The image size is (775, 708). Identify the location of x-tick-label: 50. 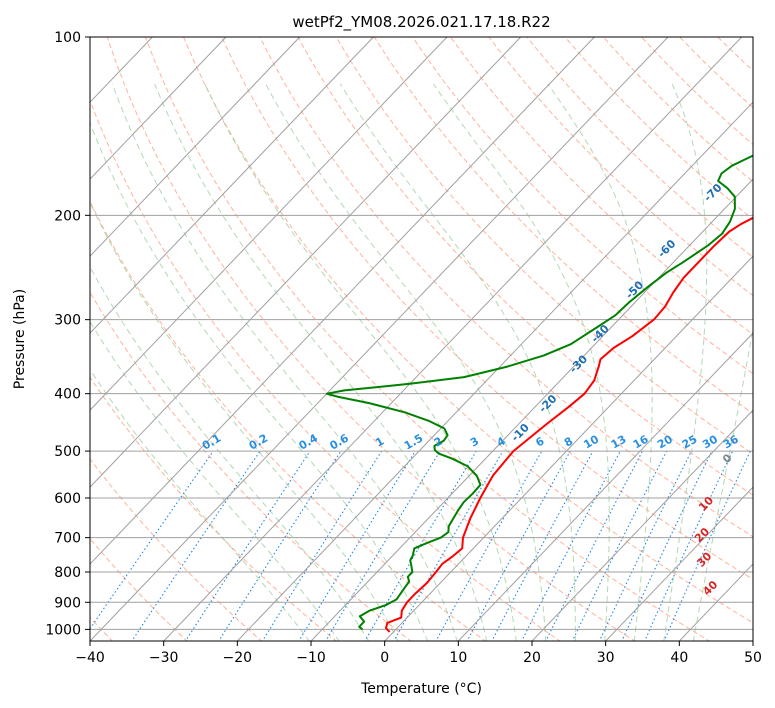
(753, 658).